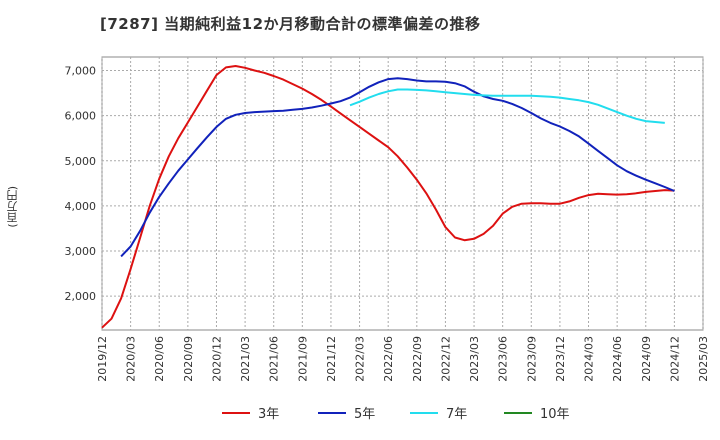 Image resolution: width=720 pixels, height=440 pixels. What do you see at coordinates (81, 116) in the screenshot?
I see `y-tick-label: 6,000` at bounding box center [81, 116].